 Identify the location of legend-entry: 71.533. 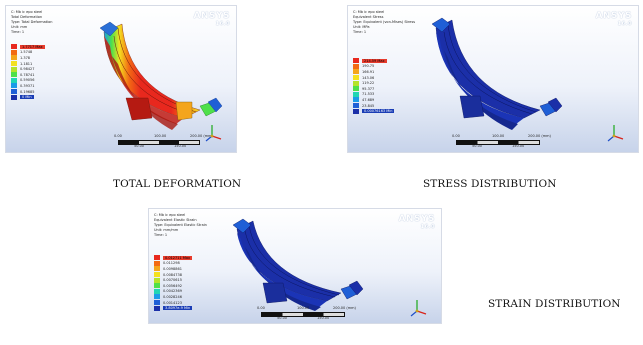
(373, 94).